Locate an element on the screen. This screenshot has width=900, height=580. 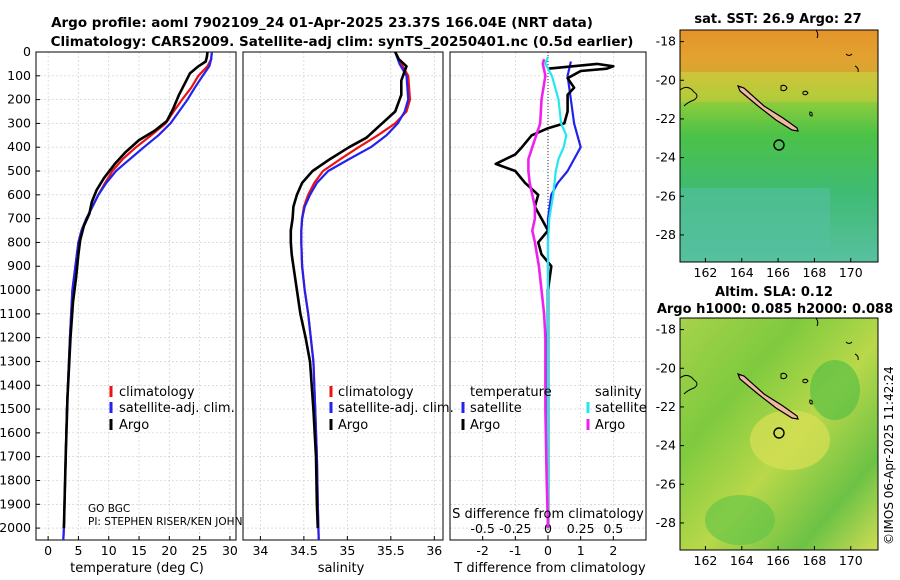
salinity-xlabel: salinity is located at coordinates (341, 568).